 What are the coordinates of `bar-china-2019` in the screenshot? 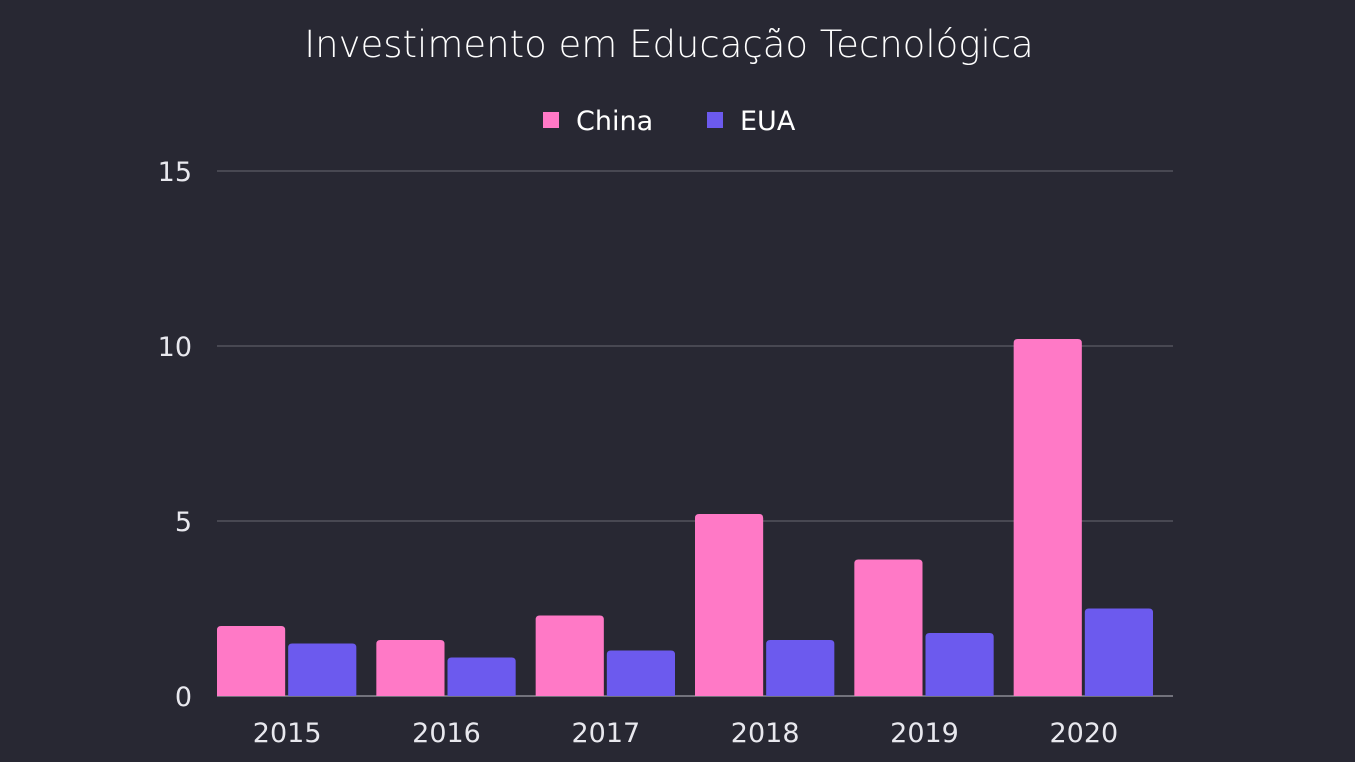 It's located at (888, 627).